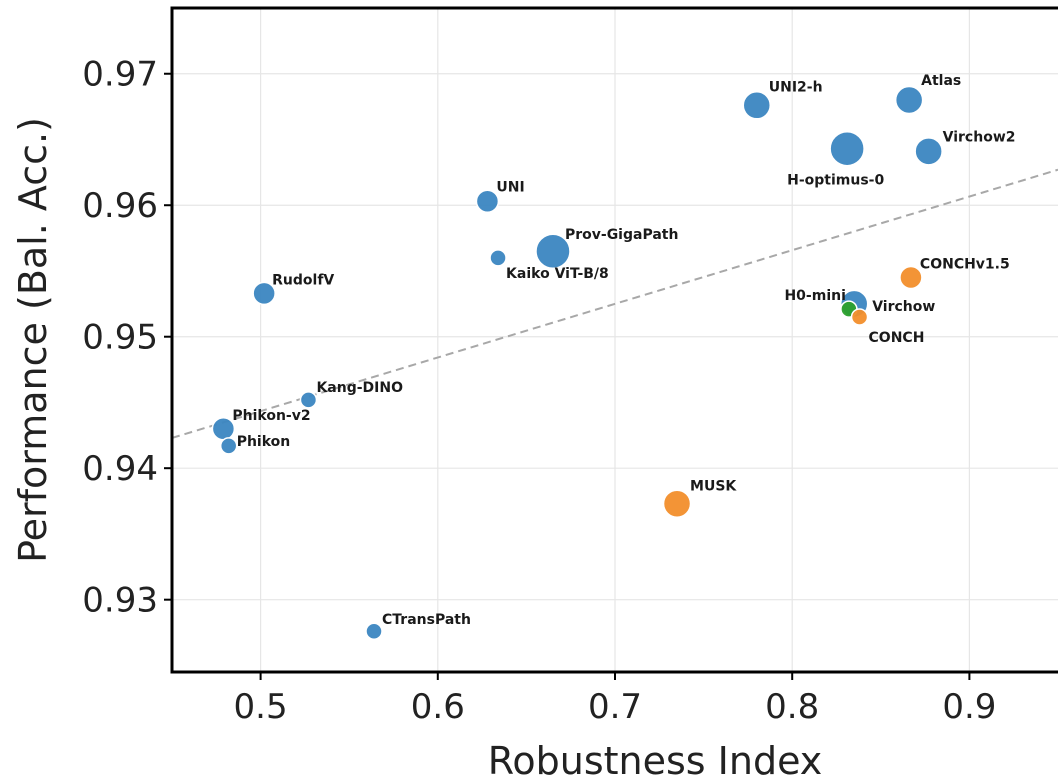  What do you see at coordinates (359, 388) in the screenshot?
I see `point-label-kang-dino: Kang-DINO` at bounding box center [359, 388].